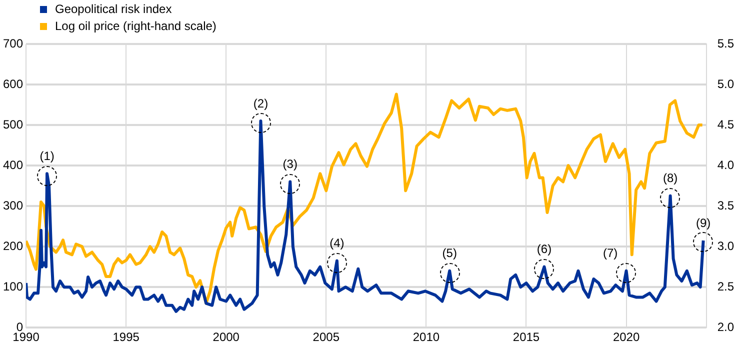  Describe the element at coordinates (725, 286) in the screenshot. I see `y2-tick-label: 2.5` at that location.